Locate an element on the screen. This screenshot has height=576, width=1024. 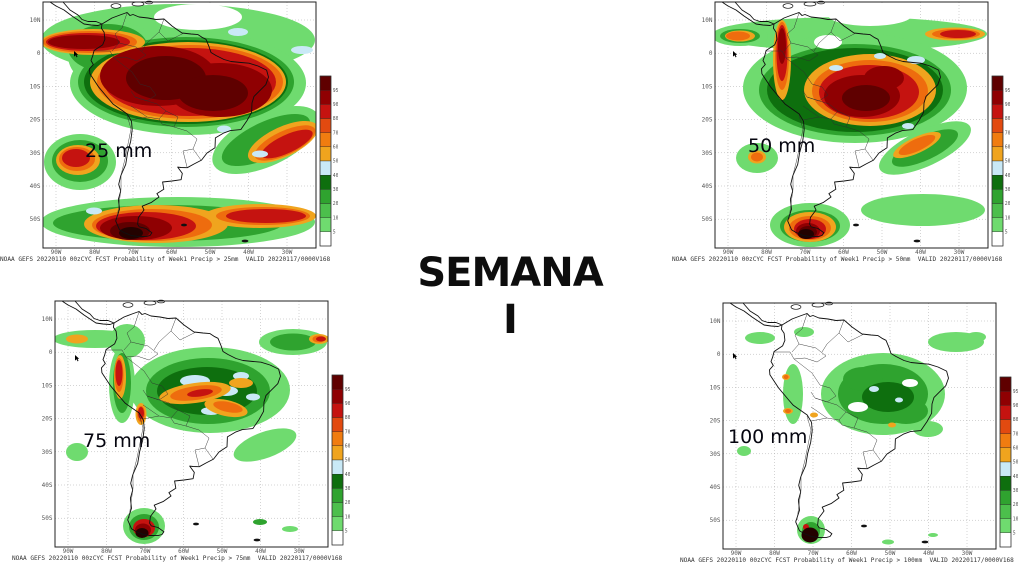
precip-field-50mm is located at coordinates (851, 125).